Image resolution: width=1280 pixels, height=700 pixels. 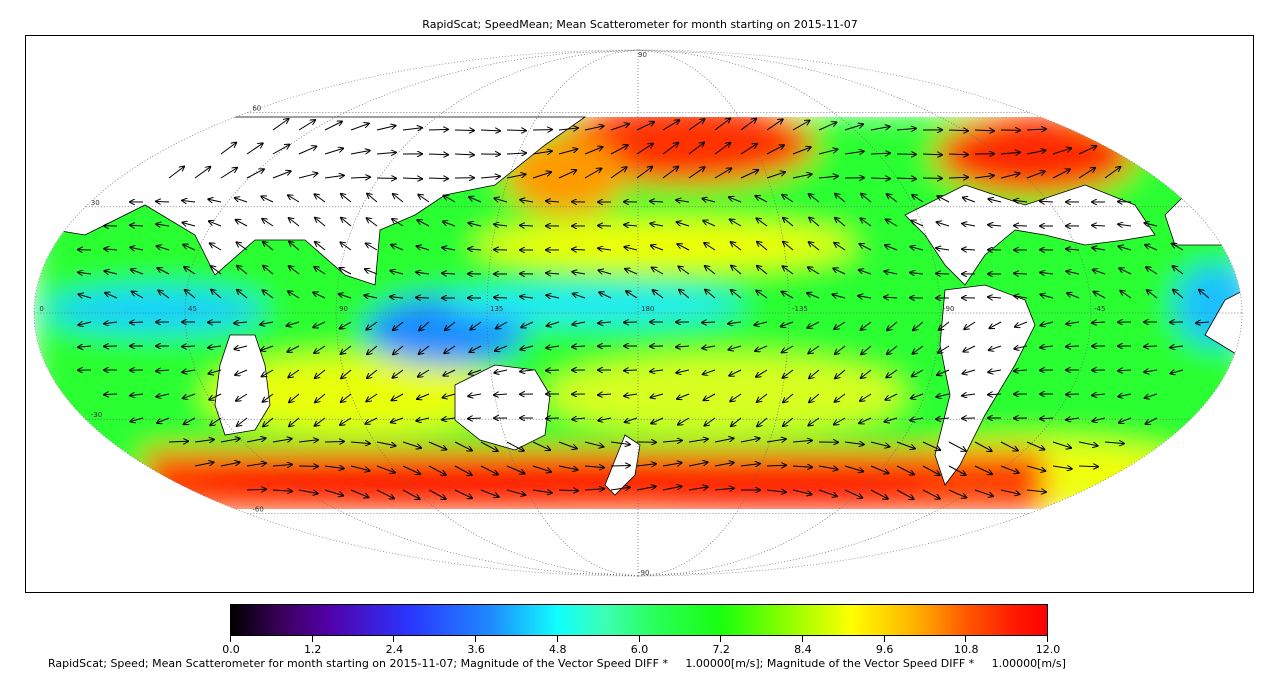 I want to click on longitude-label: 180, so click(x=647, y=309).